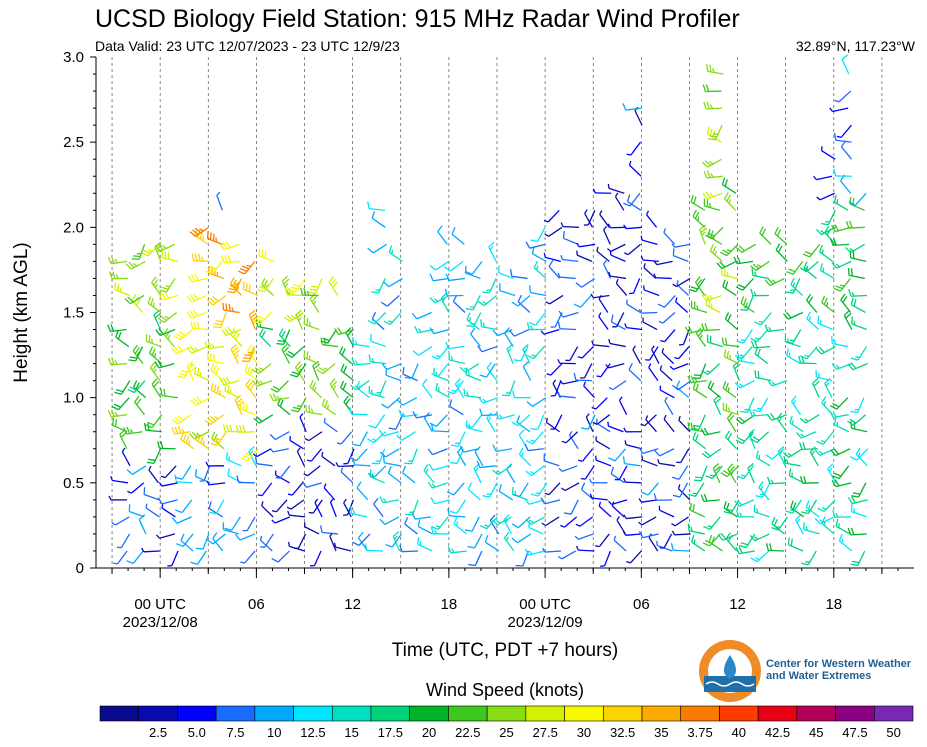 This screenshot has width=927, height=747. I want to click on colorbar-label: 50, so click(893, 732).